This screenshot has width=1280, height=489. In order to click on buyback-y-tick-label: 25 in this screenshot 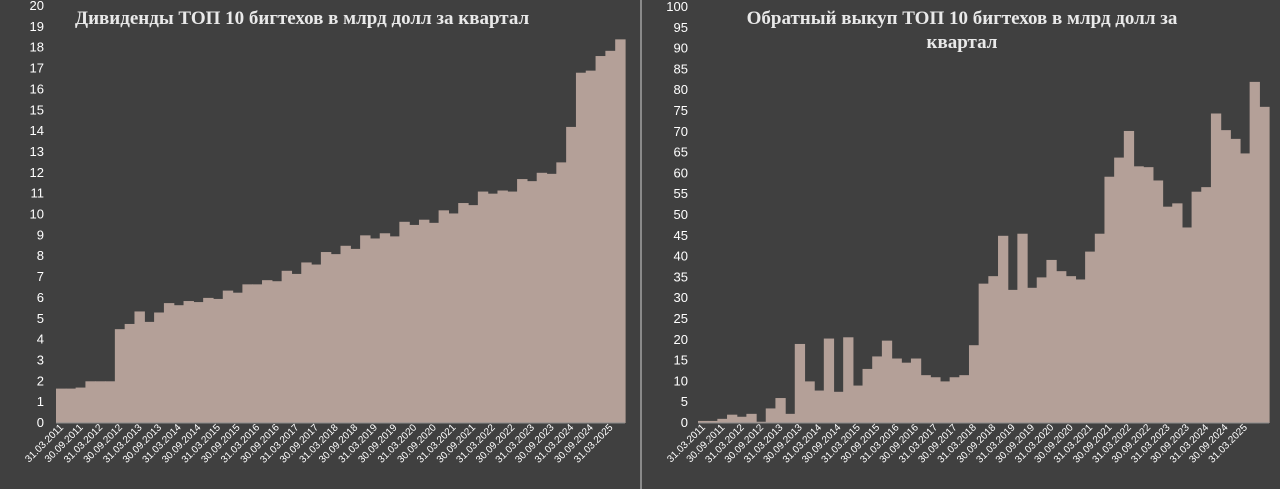, I will do `click(681, 318)`.